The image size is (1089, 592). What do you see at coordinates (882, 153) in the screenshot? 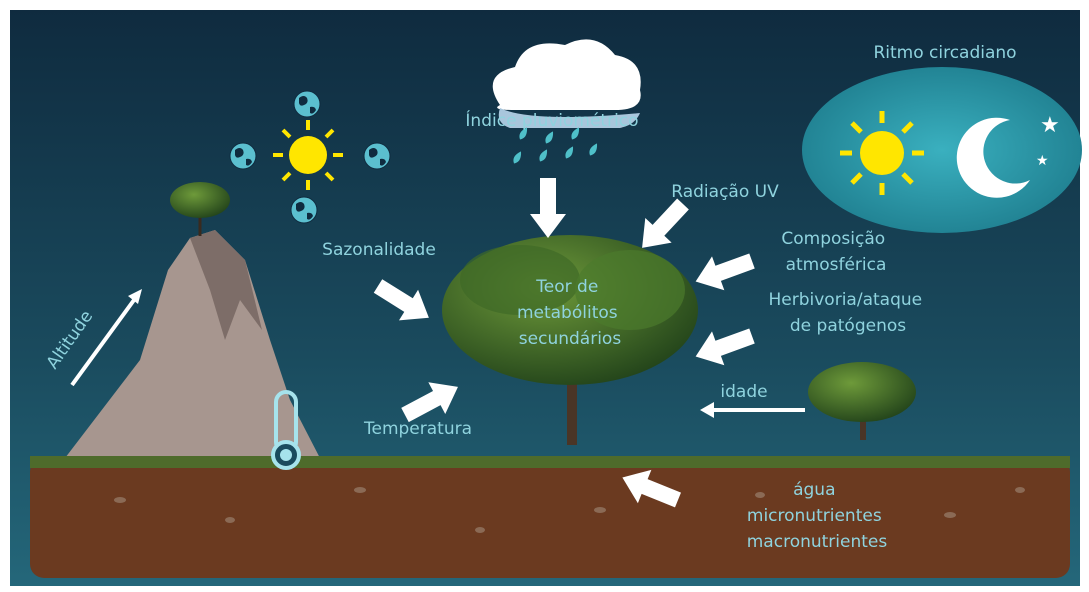
I see `sun` at bounding box center [882, 153].